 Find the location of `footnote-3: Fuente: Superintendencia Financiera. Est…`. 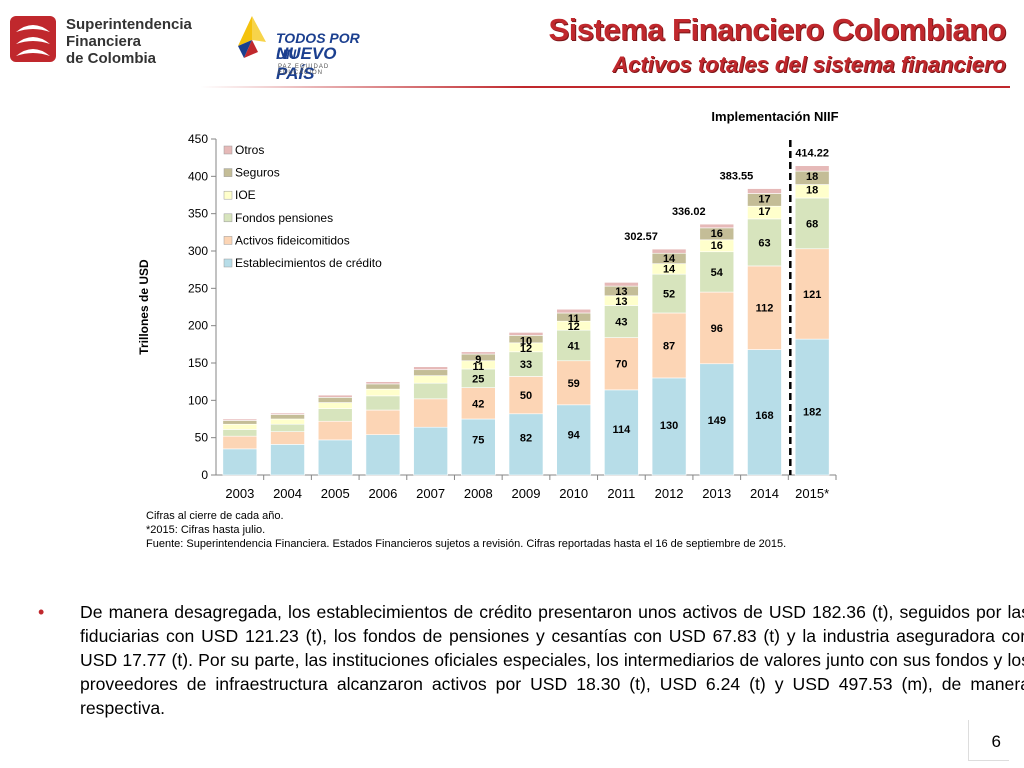

footnote-3: Fuente: Superintendencia Financiera. Est… is located at coordinates (466, 544).